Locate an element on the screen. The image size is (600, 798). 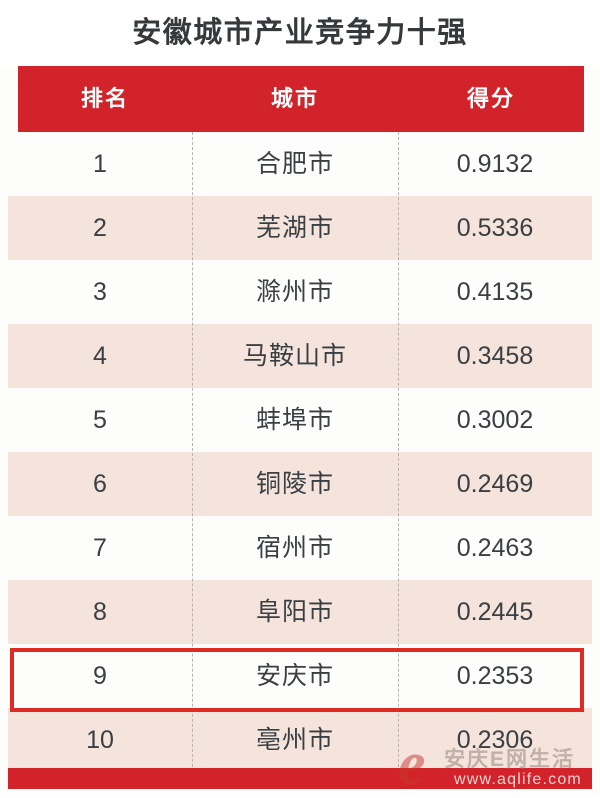
cell-score: 0.2469 is located at coordinates (495, 483).